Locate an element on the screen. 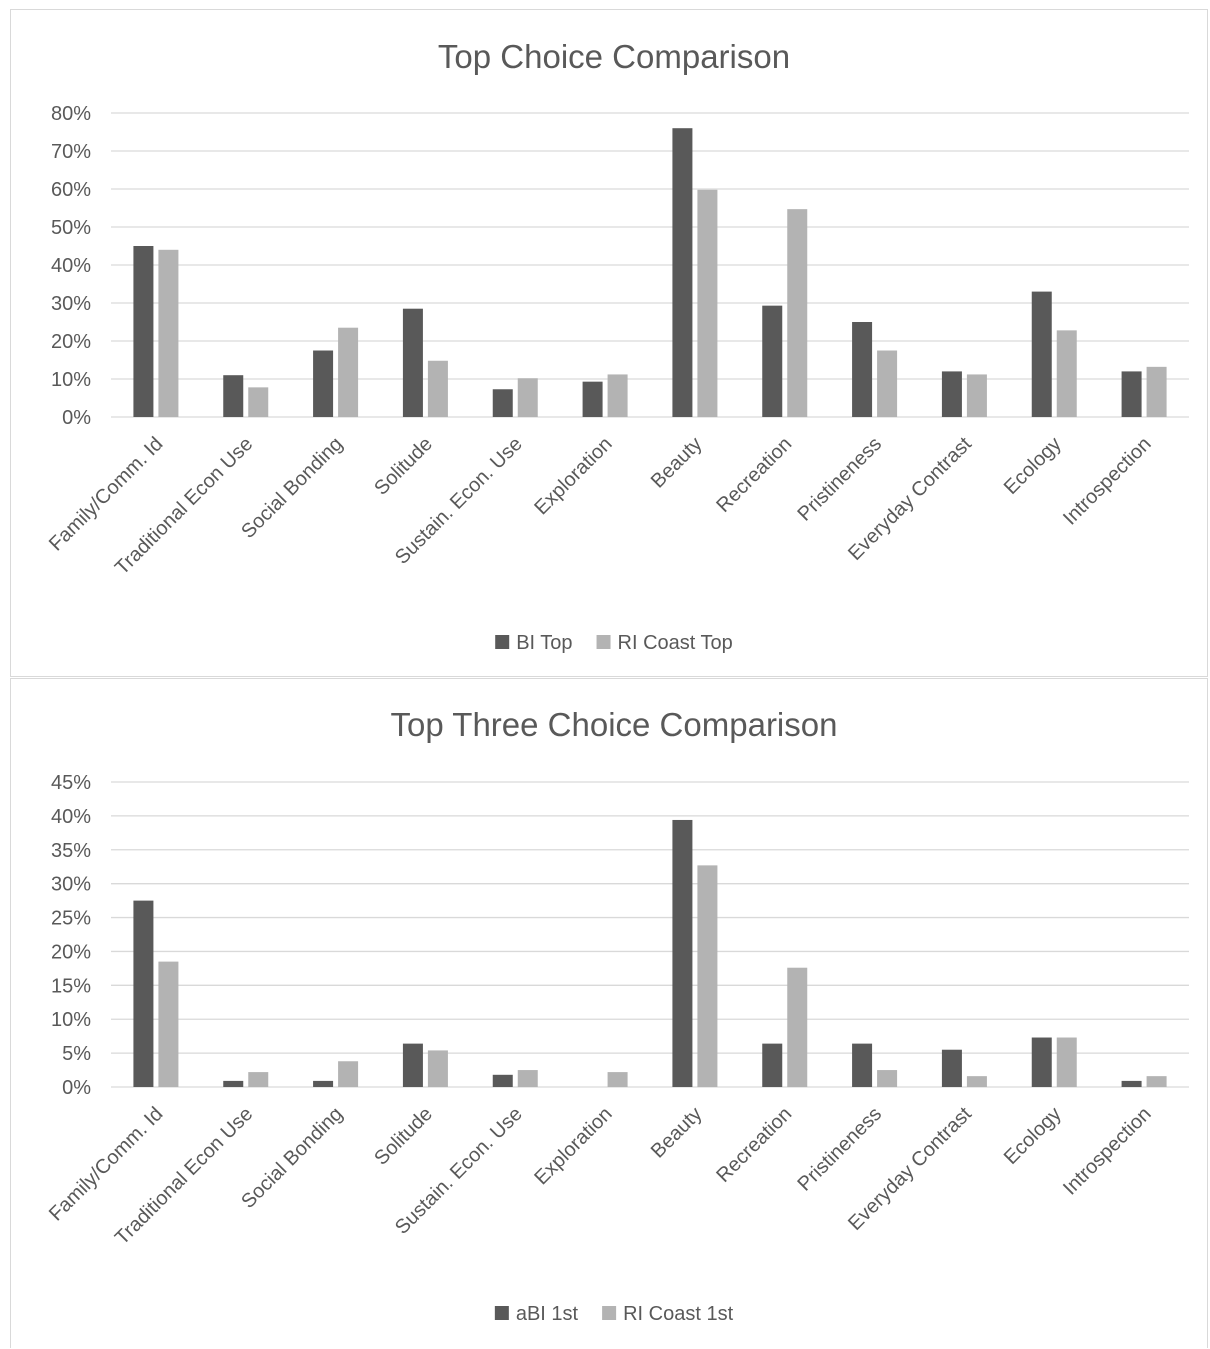  chart-title: Top Choice Comparison is located at coordinates (614, 56).